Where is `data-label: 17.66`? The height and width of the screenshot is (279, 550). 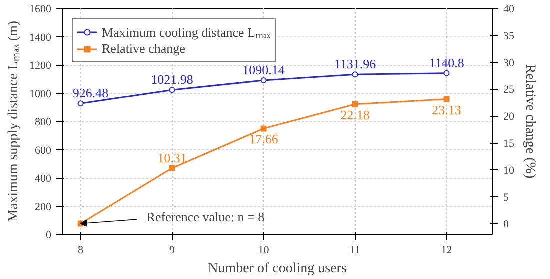
data-label: 17.66 is located at coordinates (264, 139).